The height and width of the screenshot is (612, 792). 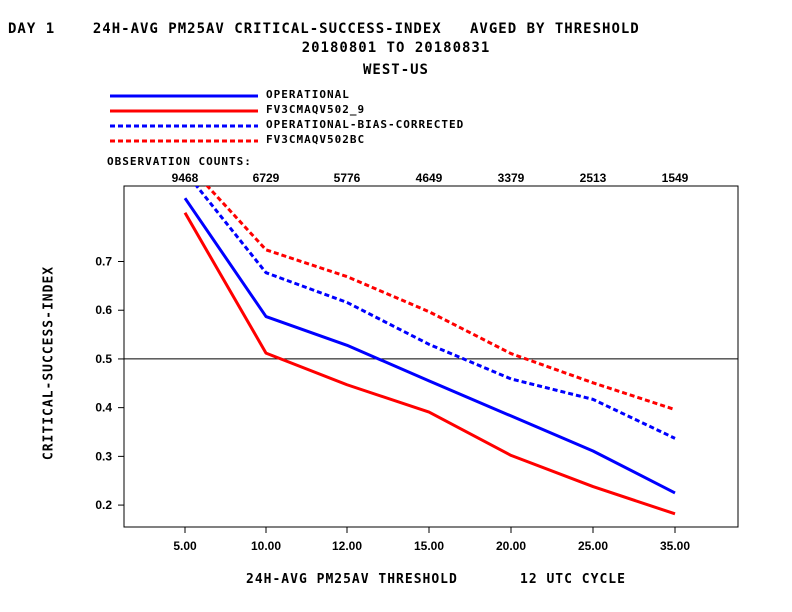 What do you see at coordinates (103, 456) in the screenshot?
I see `y-tick-label: 0.3` at bounding box center [103, 456].